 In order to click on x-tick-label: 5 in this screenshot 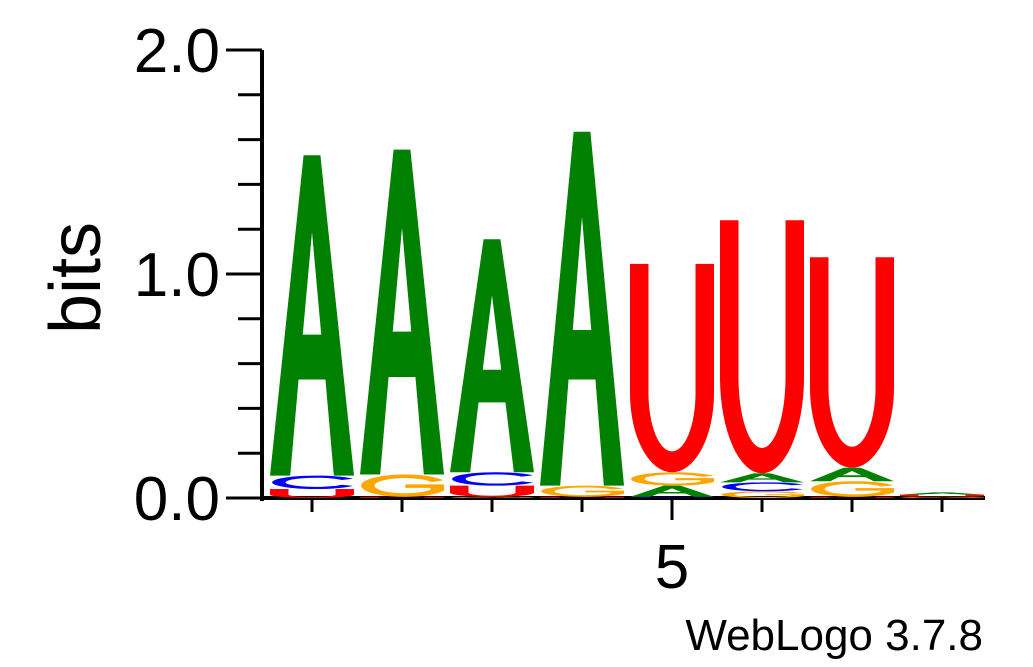, I will do `click(672, 567)`.